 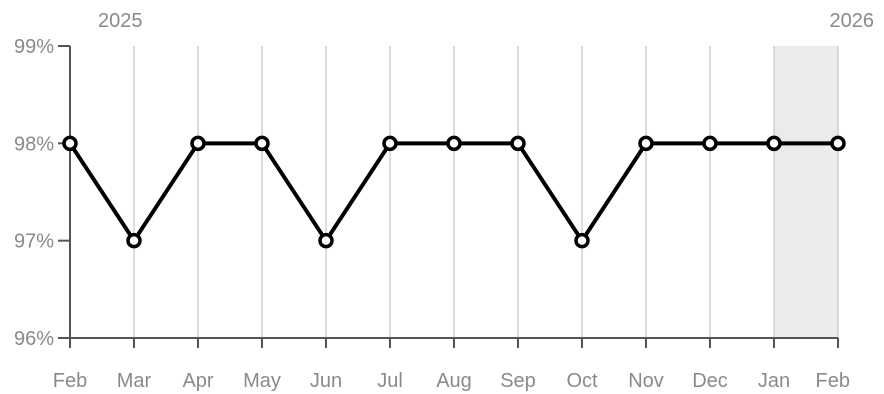 What do you see at coordinates (134, 381) in the screenshot?
I see `x-tick-label: Mar` at bounding box center [134, 381].